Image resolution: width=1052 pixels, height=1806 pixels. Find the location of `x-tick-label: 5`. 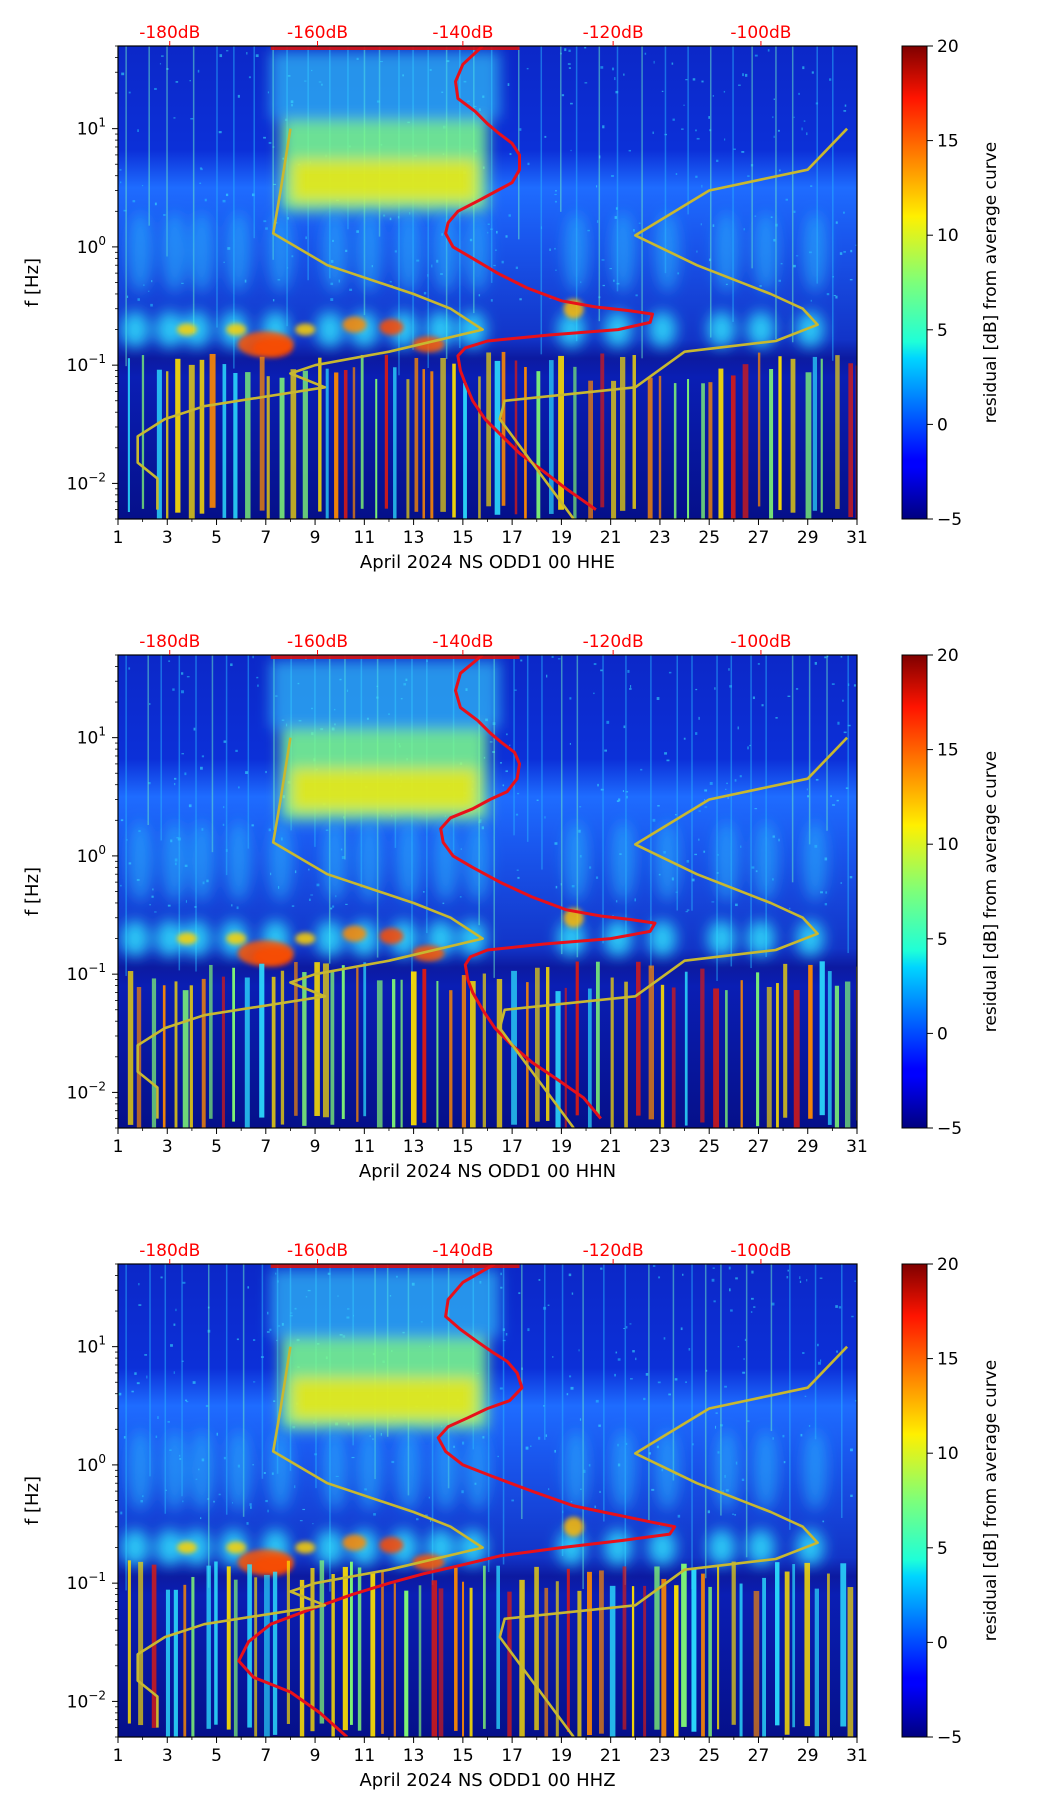

x-tick-label: 5 is located at coordinates (216, 1756).